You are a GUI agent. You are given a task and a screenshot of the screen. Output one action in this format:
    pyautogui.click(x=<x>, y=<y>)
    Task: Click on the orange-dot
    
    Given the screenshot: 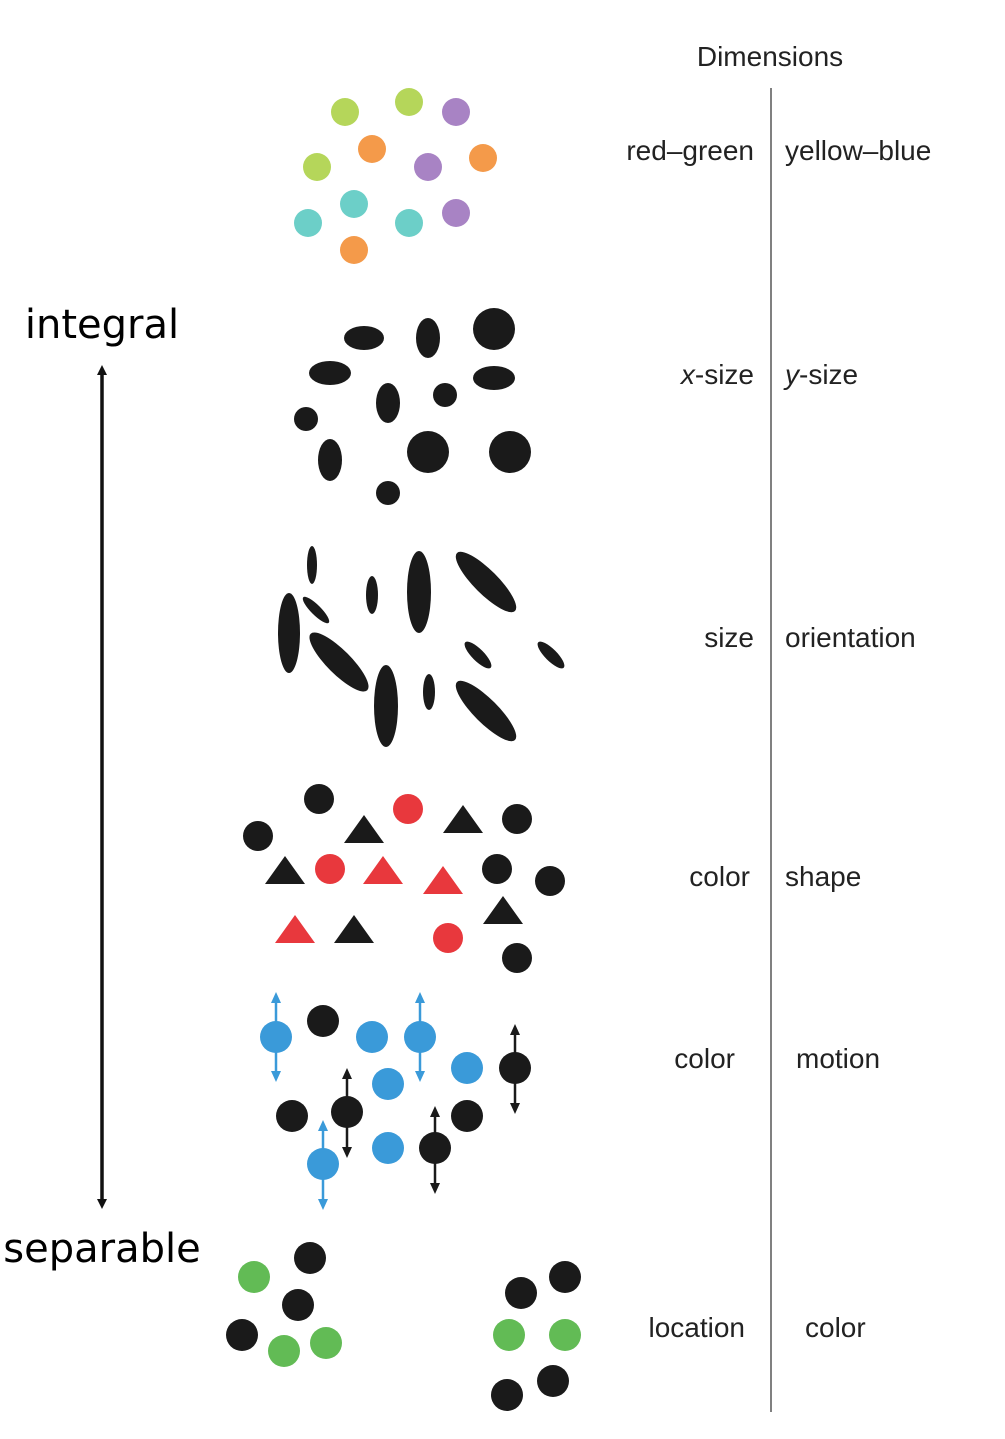 What is the action you would take?
    pyautogui.click(x=372, y=149)
    